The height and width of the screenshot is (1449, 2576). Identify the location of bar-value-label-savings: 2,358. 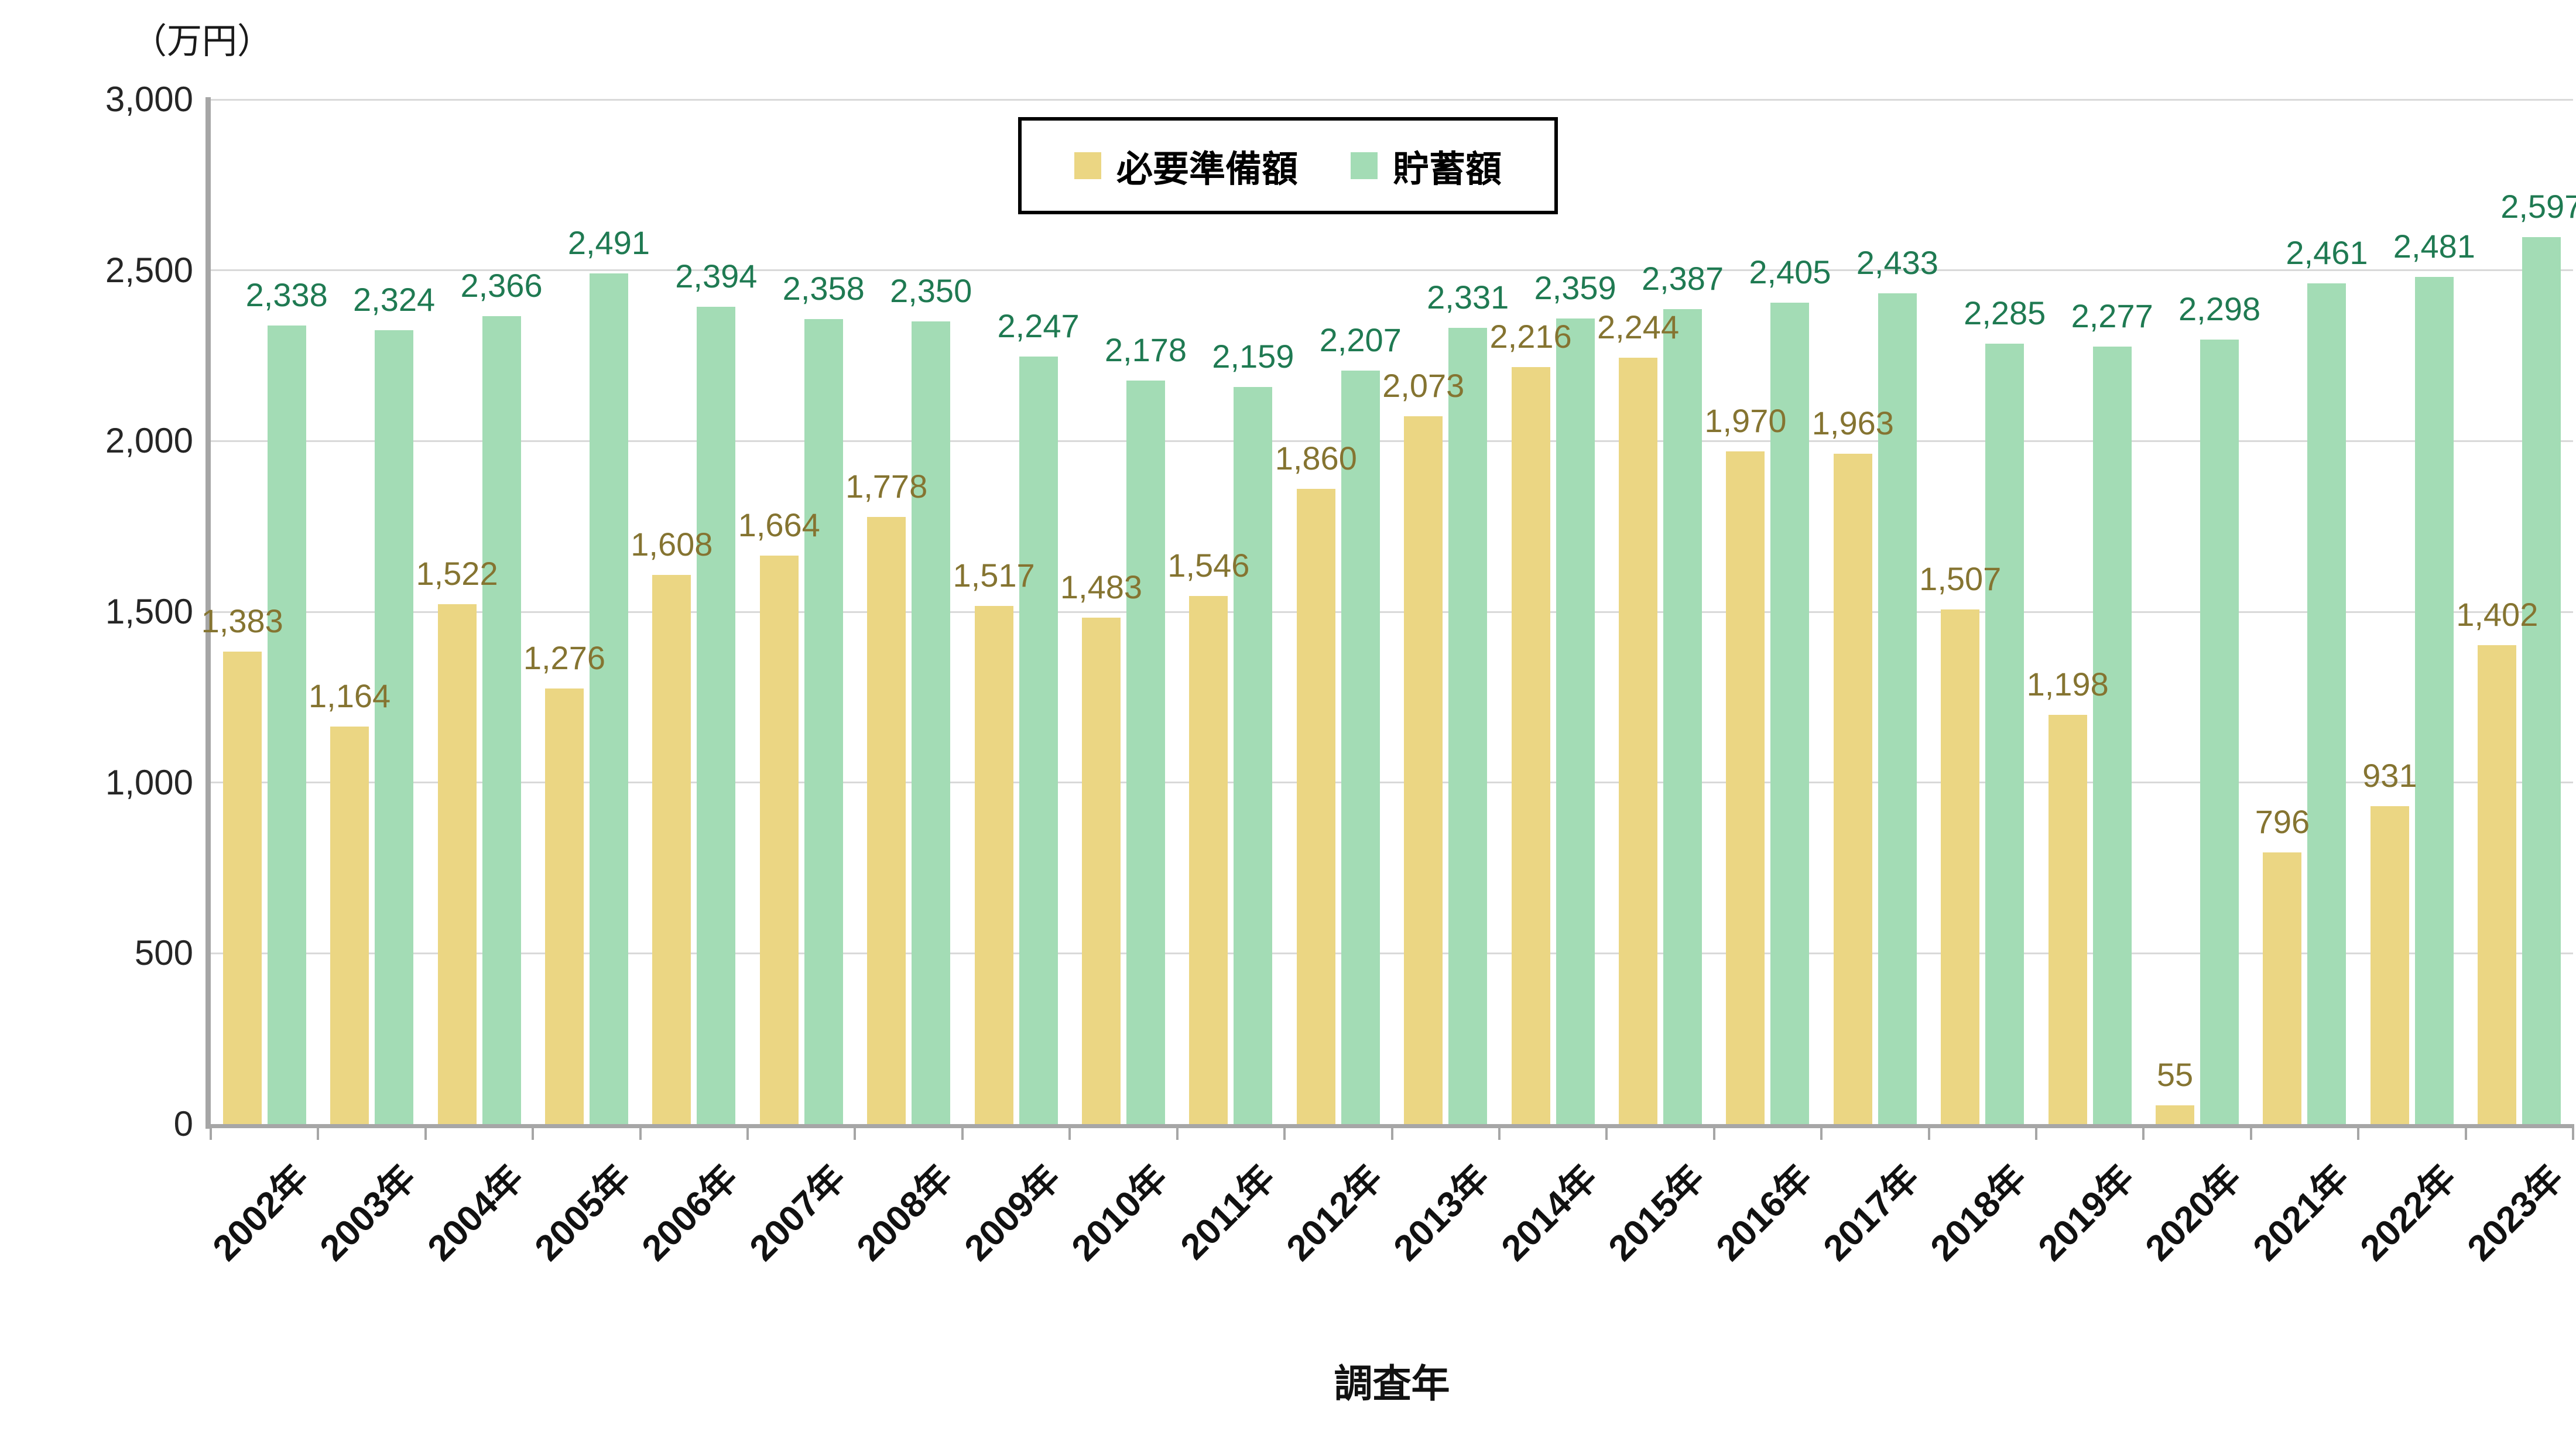
(823, 288).